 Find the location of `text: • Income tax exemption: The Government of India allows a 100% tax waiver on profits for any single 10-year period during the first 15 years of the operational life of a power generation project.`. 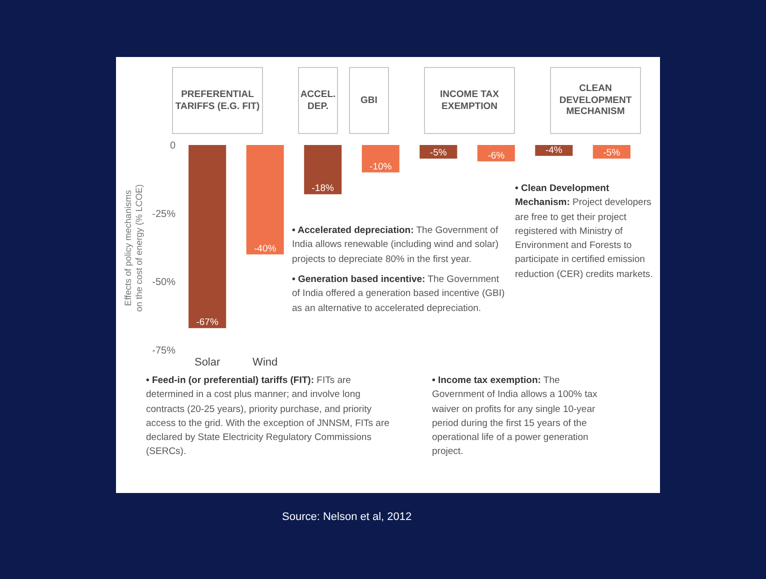

text: • Income tax exemption: The Government of India allows a 100% tax waiver on profits for any single 10-year period during the first 15 years of the operational life of a power generation project. is located at coordinates (515, 417).